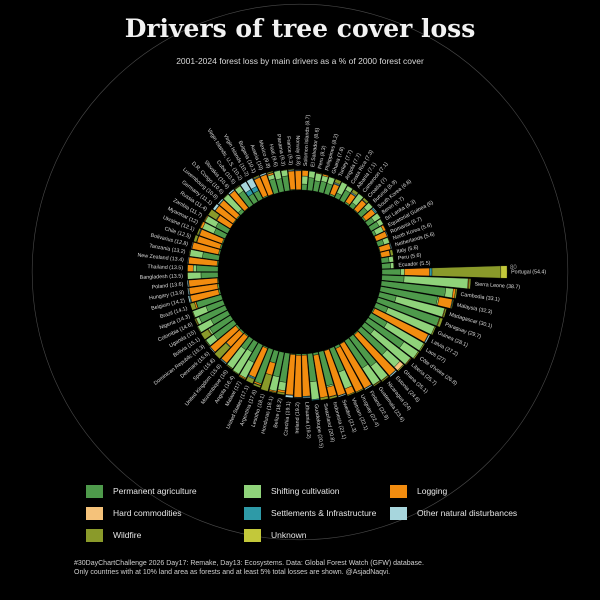  What do you see at coordinates (324, 513) in the screenshot?
I see `legend-label: Settlements & Infrastructure` at bounding box center [324, 513].